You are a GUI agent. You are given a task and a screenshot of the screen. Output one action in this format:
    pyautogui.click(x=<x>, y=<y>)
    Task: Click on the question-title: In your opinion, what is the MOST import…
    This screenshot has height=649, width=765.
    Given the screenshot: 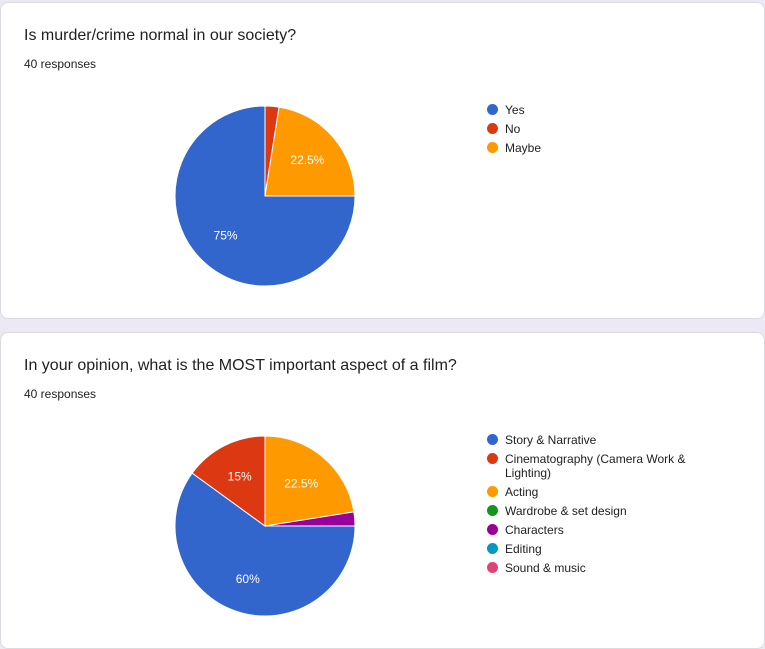 What is the action you would take?
    pyautogui.click(x=240, y=365)
    